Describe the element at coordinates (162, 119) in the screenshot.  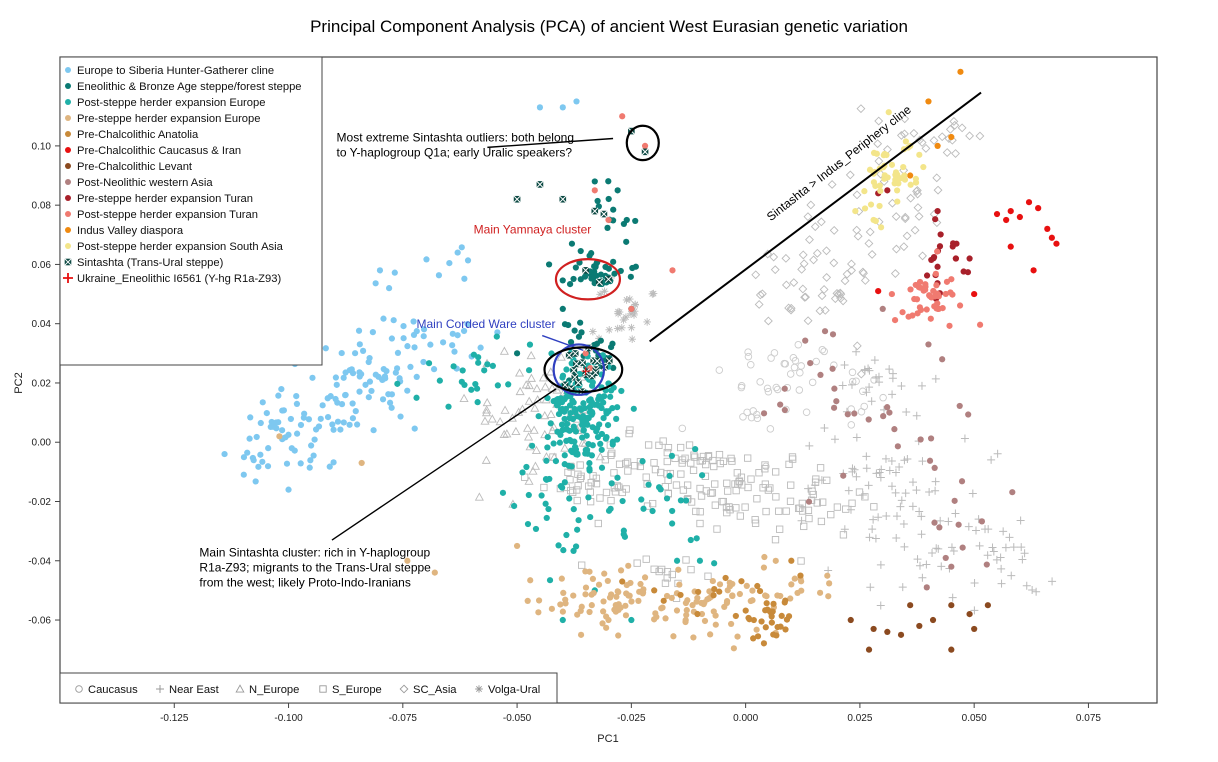
I see `legend-item-pre-steppe-herder-expansion-europe: Pre-steppe herder expansion Europe` at that location.